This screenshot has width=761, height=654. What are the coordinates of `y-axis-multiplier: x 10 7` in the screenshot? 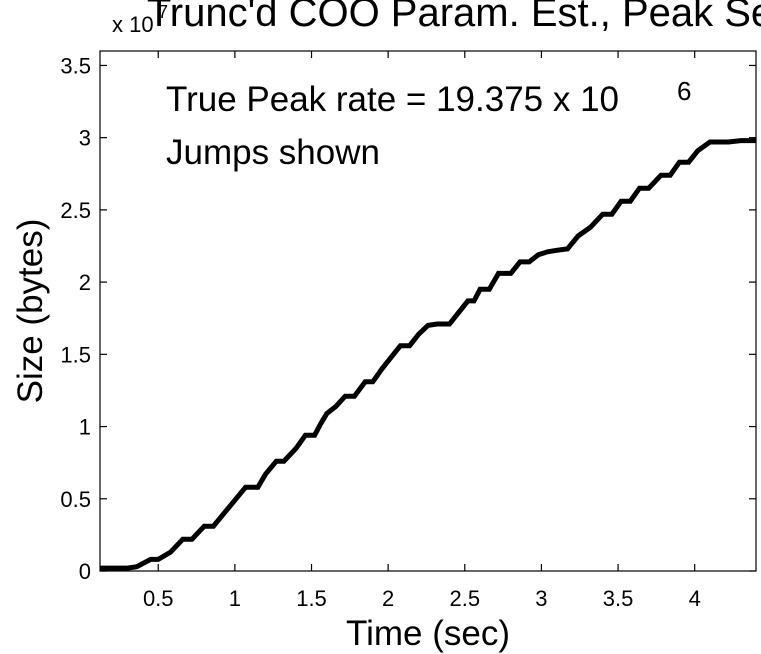 It's located at (140, 19).